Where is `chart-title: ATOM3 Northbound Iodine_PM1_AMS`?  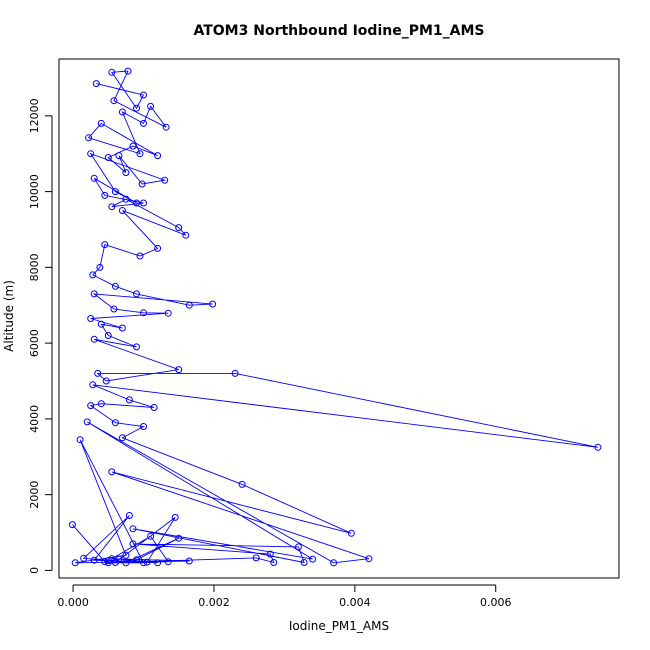
chart-title: ATOM3 Northbound Iodine_PM1_AMS is located at coordinates (338, 31).